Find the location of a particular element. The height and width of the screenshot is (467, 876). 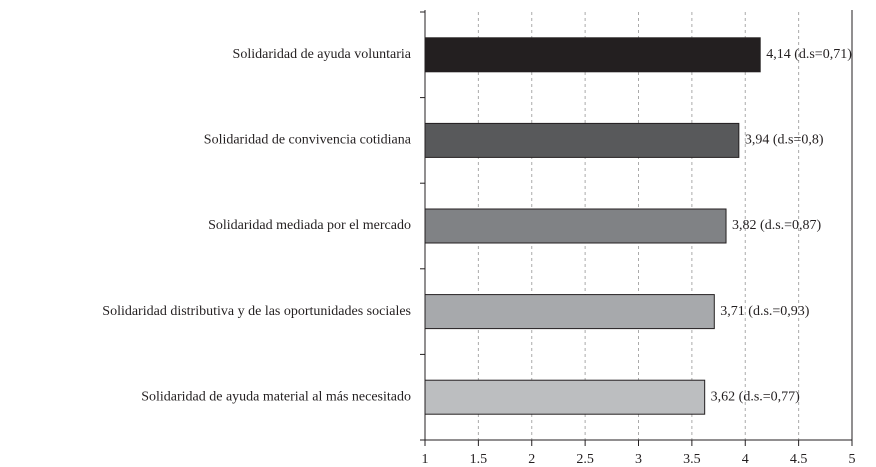

value-label: 3,71 (d.s.=0,93) is located at coordinates (765, 311).